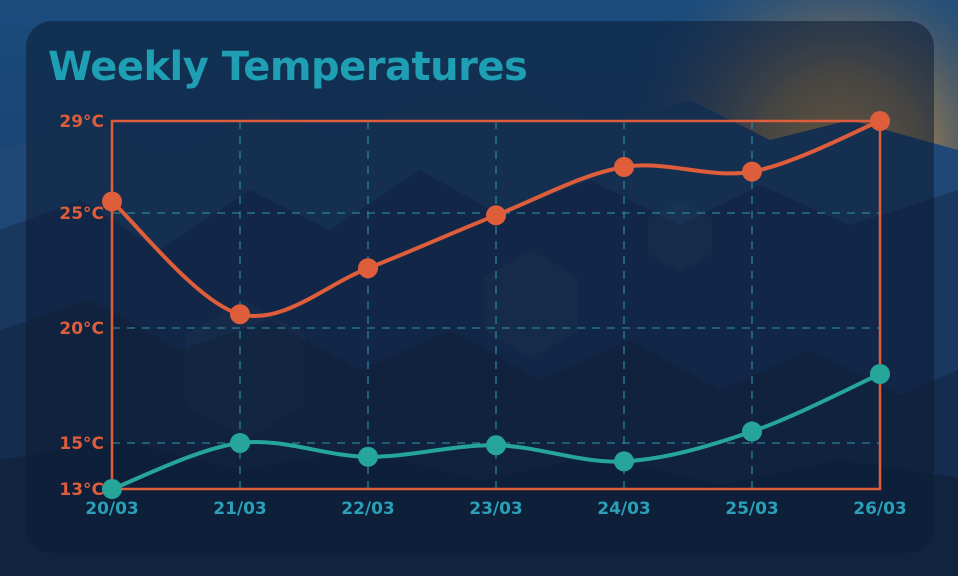 Image resolution: width=958 pixels, height=576 pixels. What do you see at coordinates (81, 122) in the screenshot?
I see `y-tick-label: 29°C` at bounding box center [81, 122].